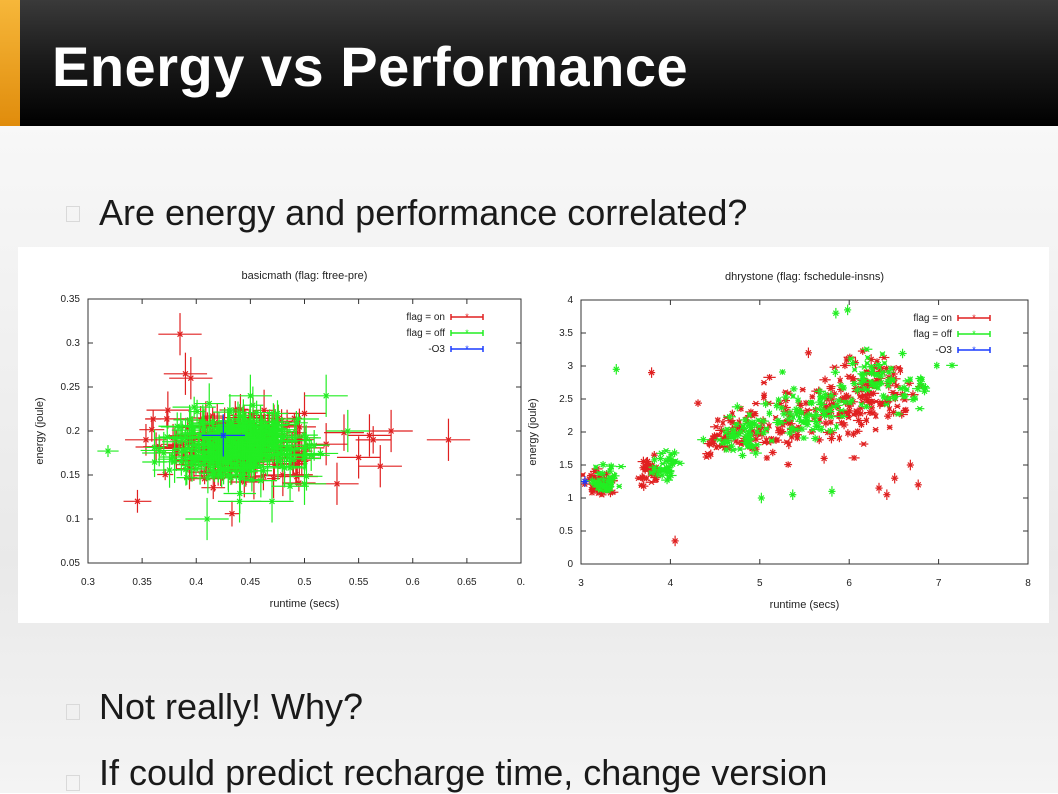  I want to click on y-tick-label: 3.5, so click(566, 333).